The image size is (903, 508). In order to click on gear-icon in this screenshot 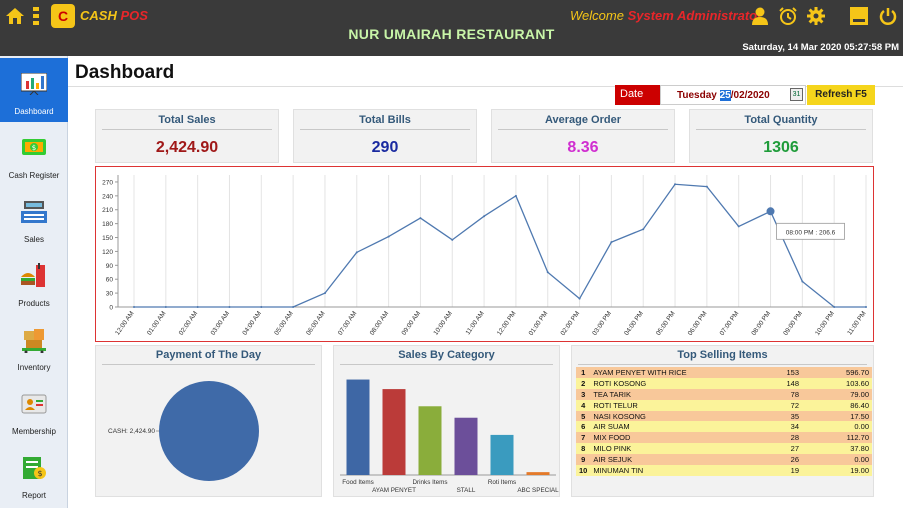, I will do `click(816, 16)`.